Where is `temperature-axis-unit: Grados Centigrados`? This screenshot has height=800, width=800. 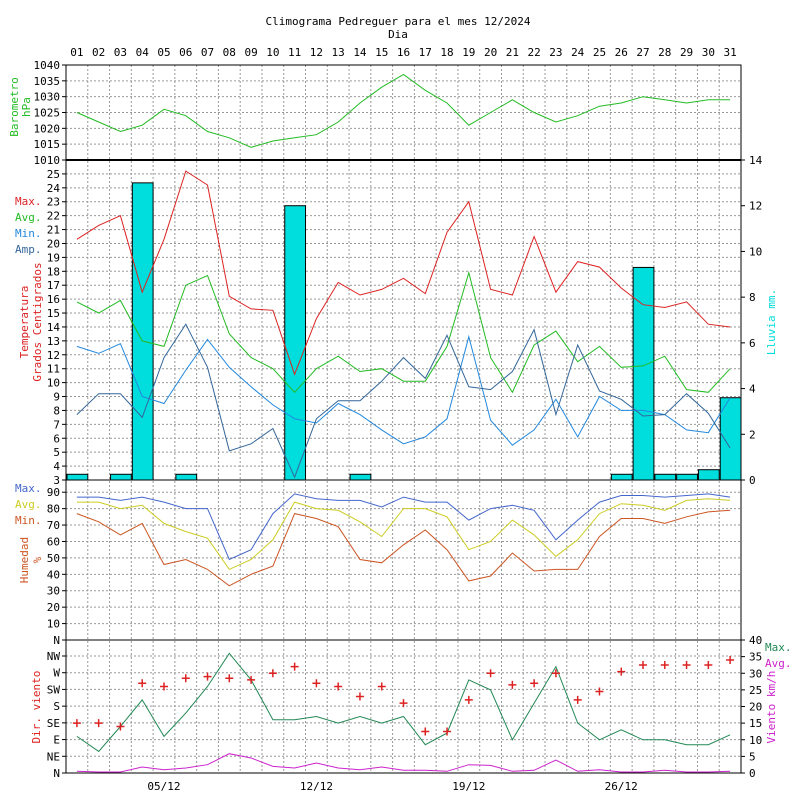
temperature-axis-unit: Grados Centigrados is located at coordinates (37, 321).